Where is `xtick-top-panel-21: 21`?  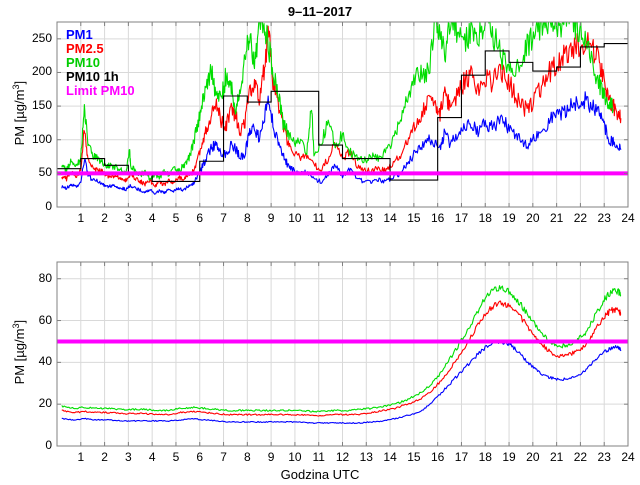
xtick-top-panel-21: 21 is located at coordinates (556, 218).